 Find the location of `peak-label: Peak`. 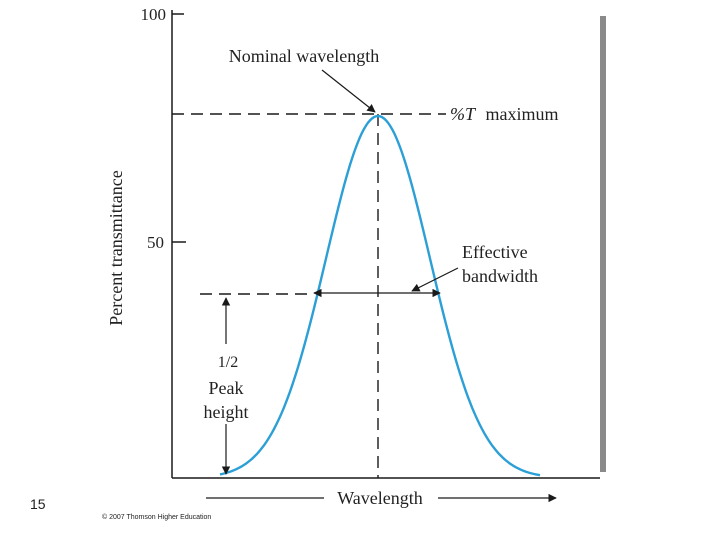

peak-label: Peak is located at coordinates (226, 388).